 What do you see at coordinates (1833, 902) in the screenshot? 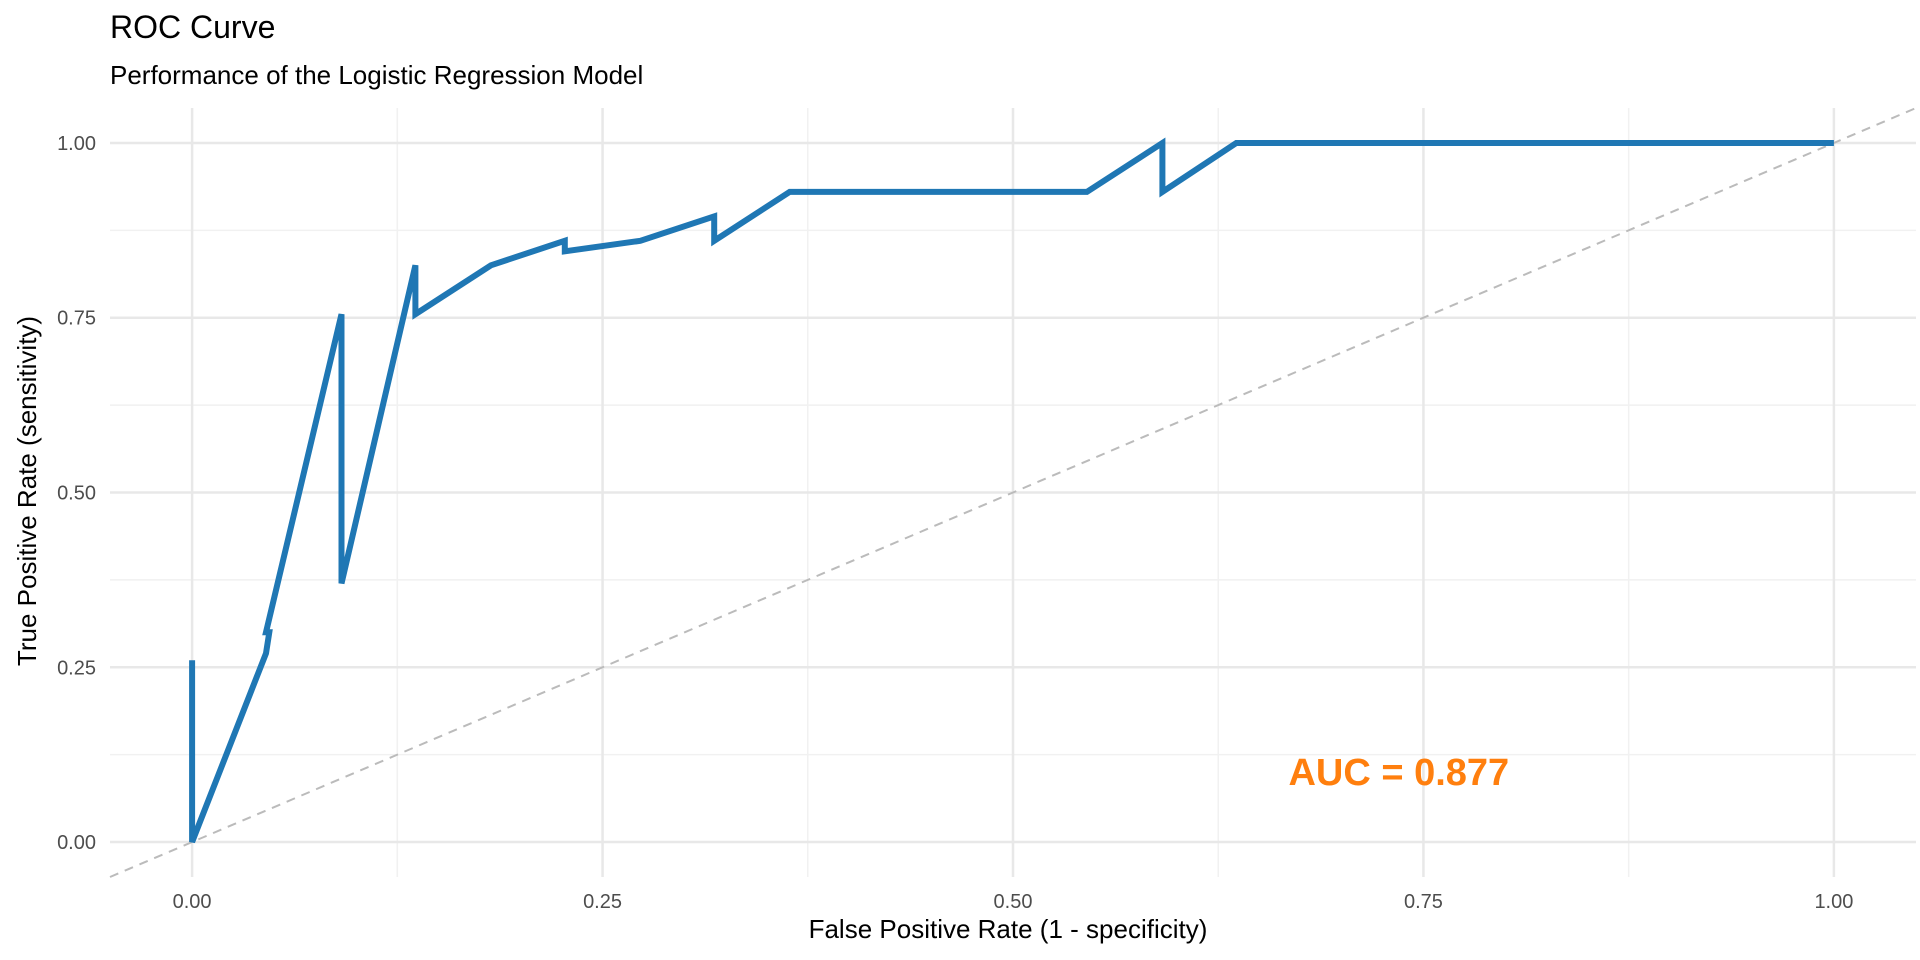
I see `x-tick-label: 1.00` at bounding box center [1833, 902].